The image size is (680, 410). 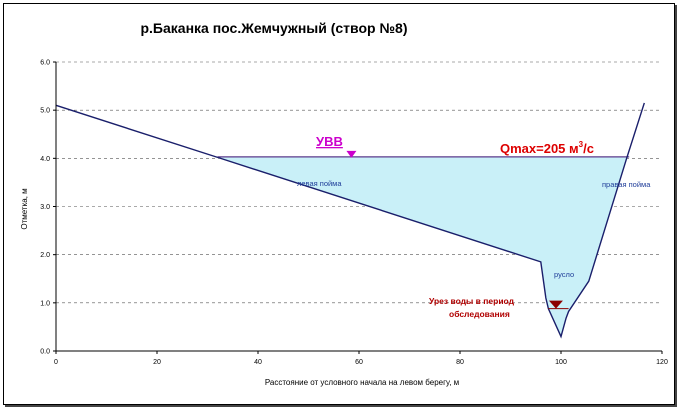 What do you see at coordinates (157, 362) in the screenshot?
I see `x-tick-label: 20` at bounding box center [157, 362].